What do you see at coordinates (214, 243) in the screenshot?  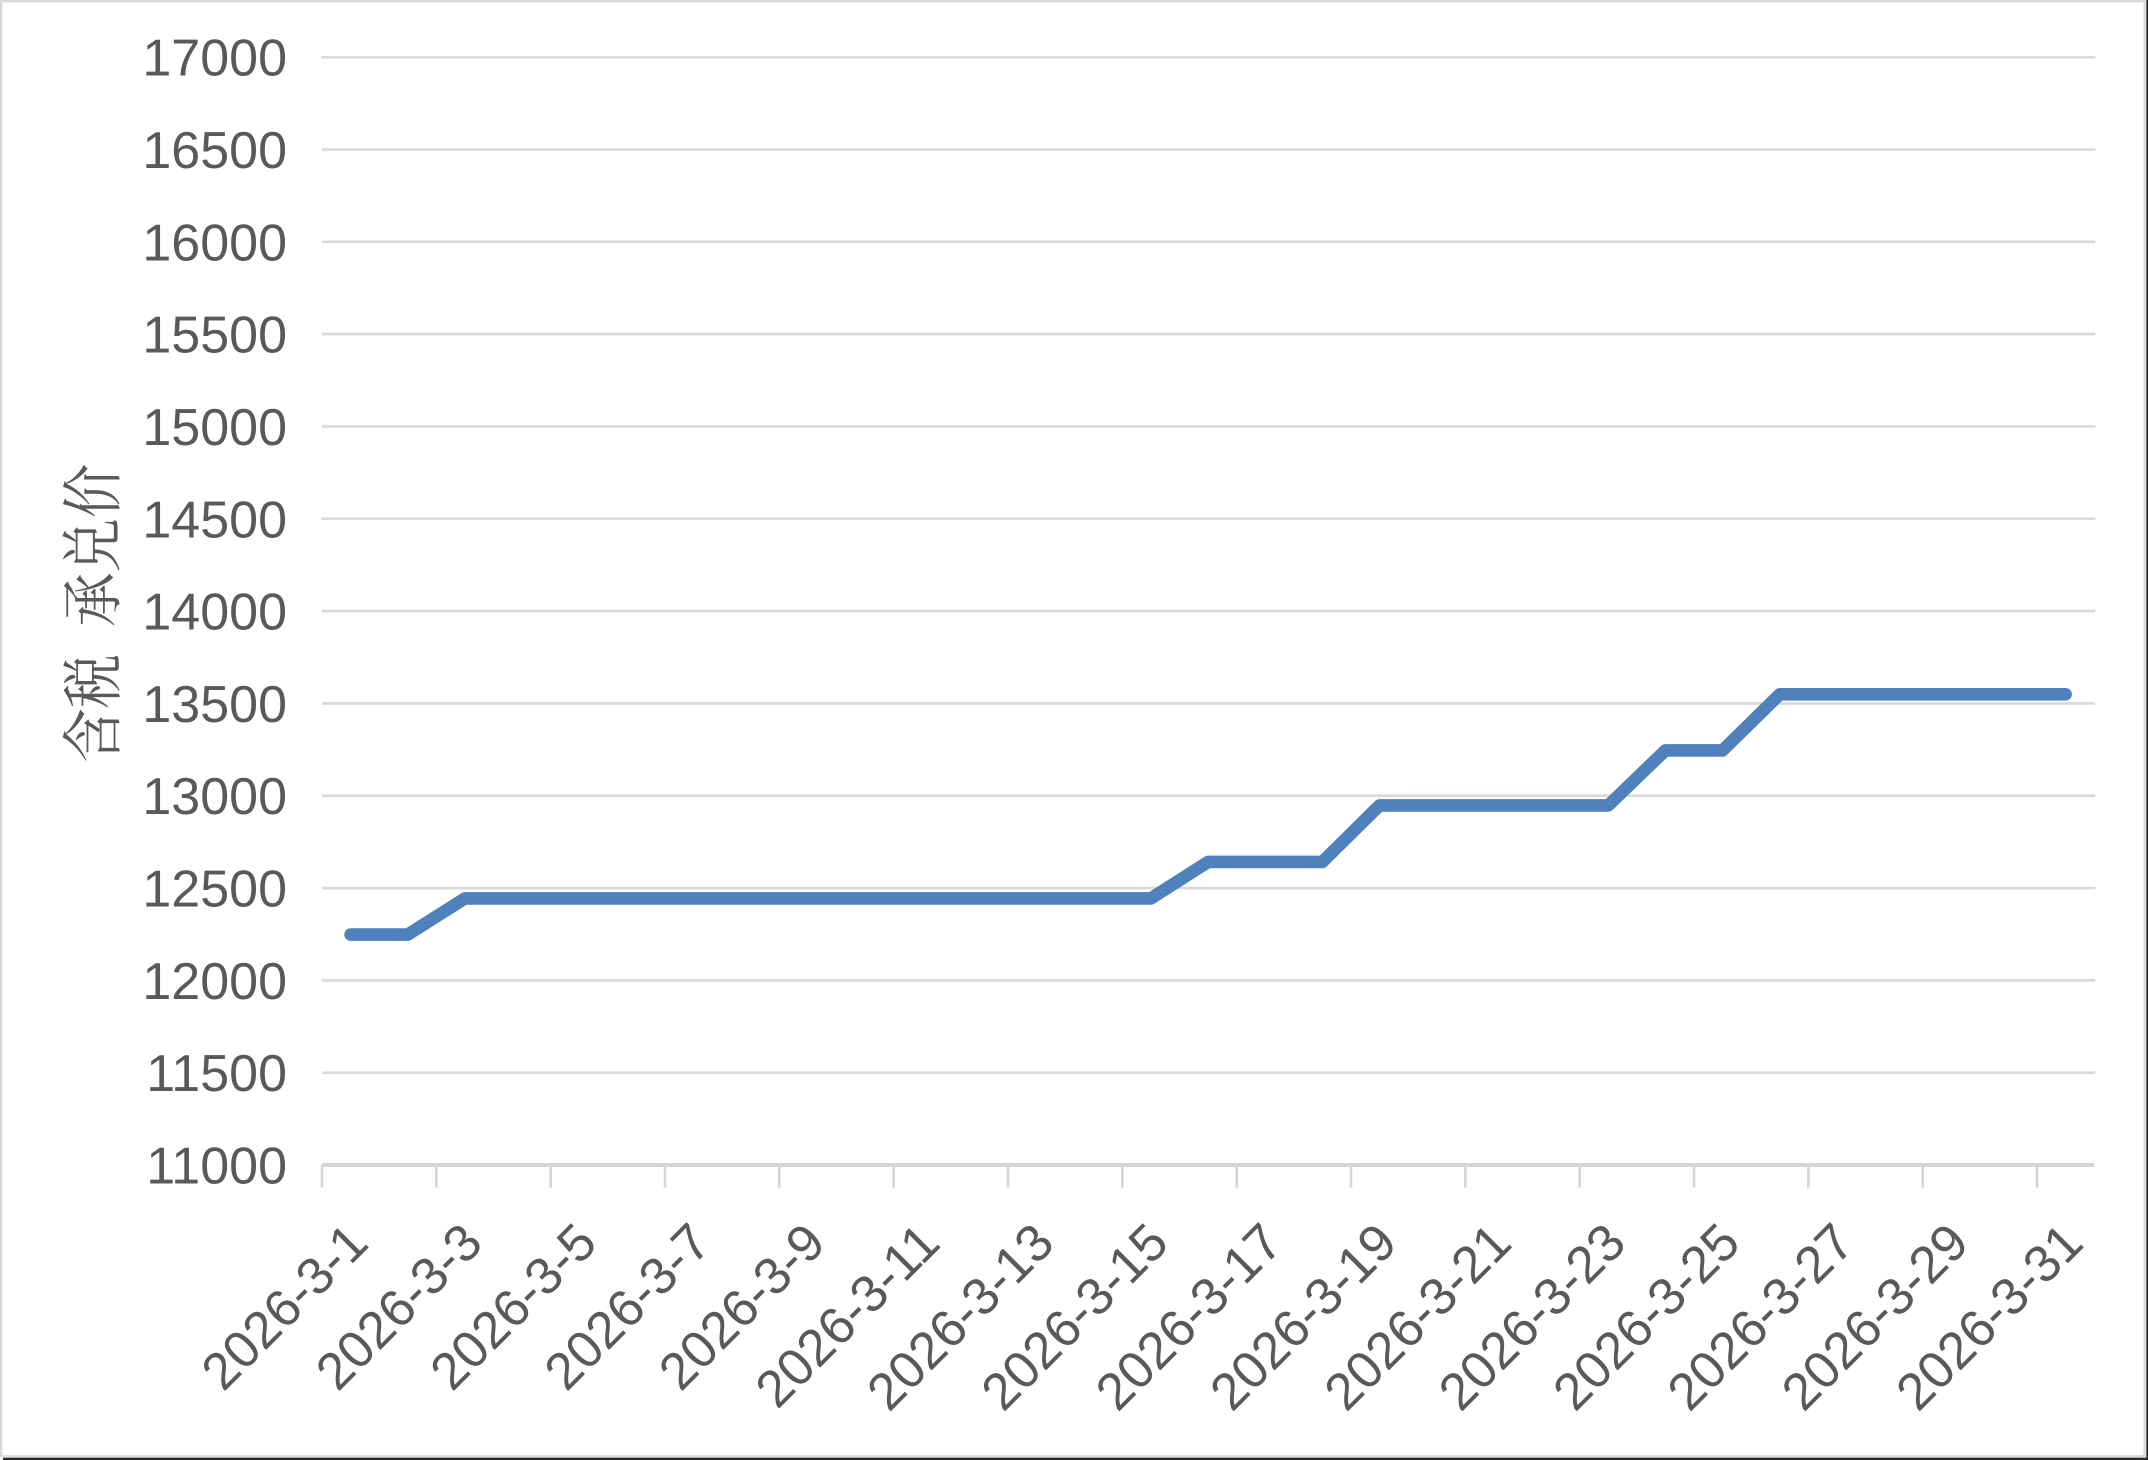 I see `svg-text: 16000` at bounding box center [214, 243].